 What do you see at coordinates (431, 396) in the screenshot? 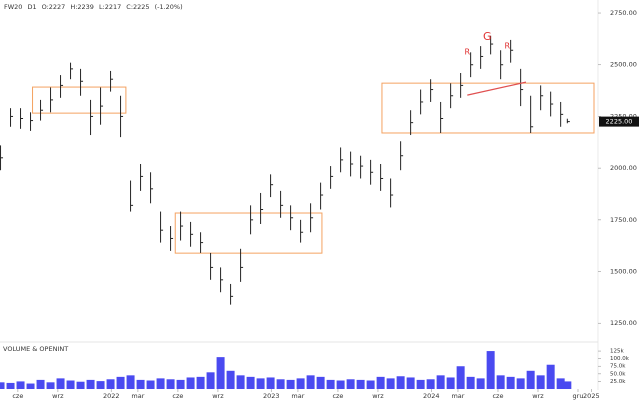
I see `x-tick-label: 2024` at bounding box center [431, 396].